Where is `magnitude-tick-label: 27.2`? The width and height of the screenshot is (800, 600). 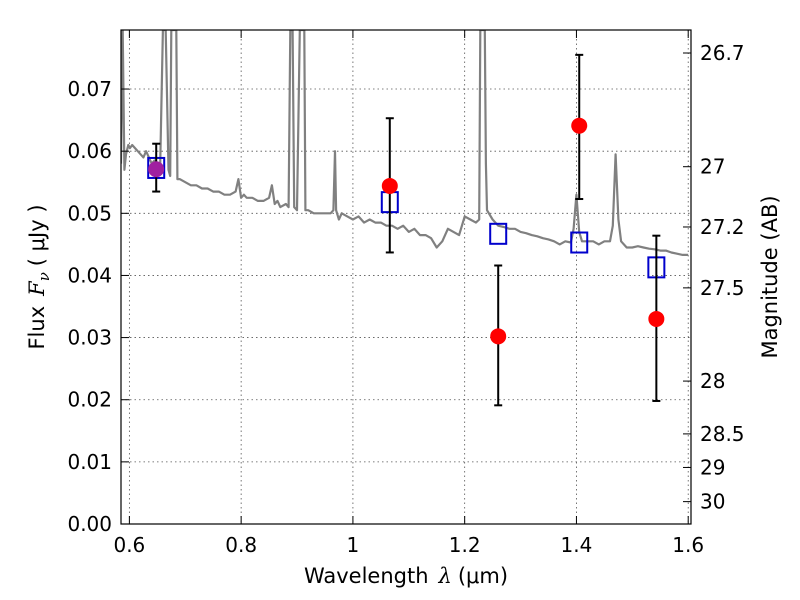 magnitude-tick-label: 27.2 is located at coordinates (722, 227).